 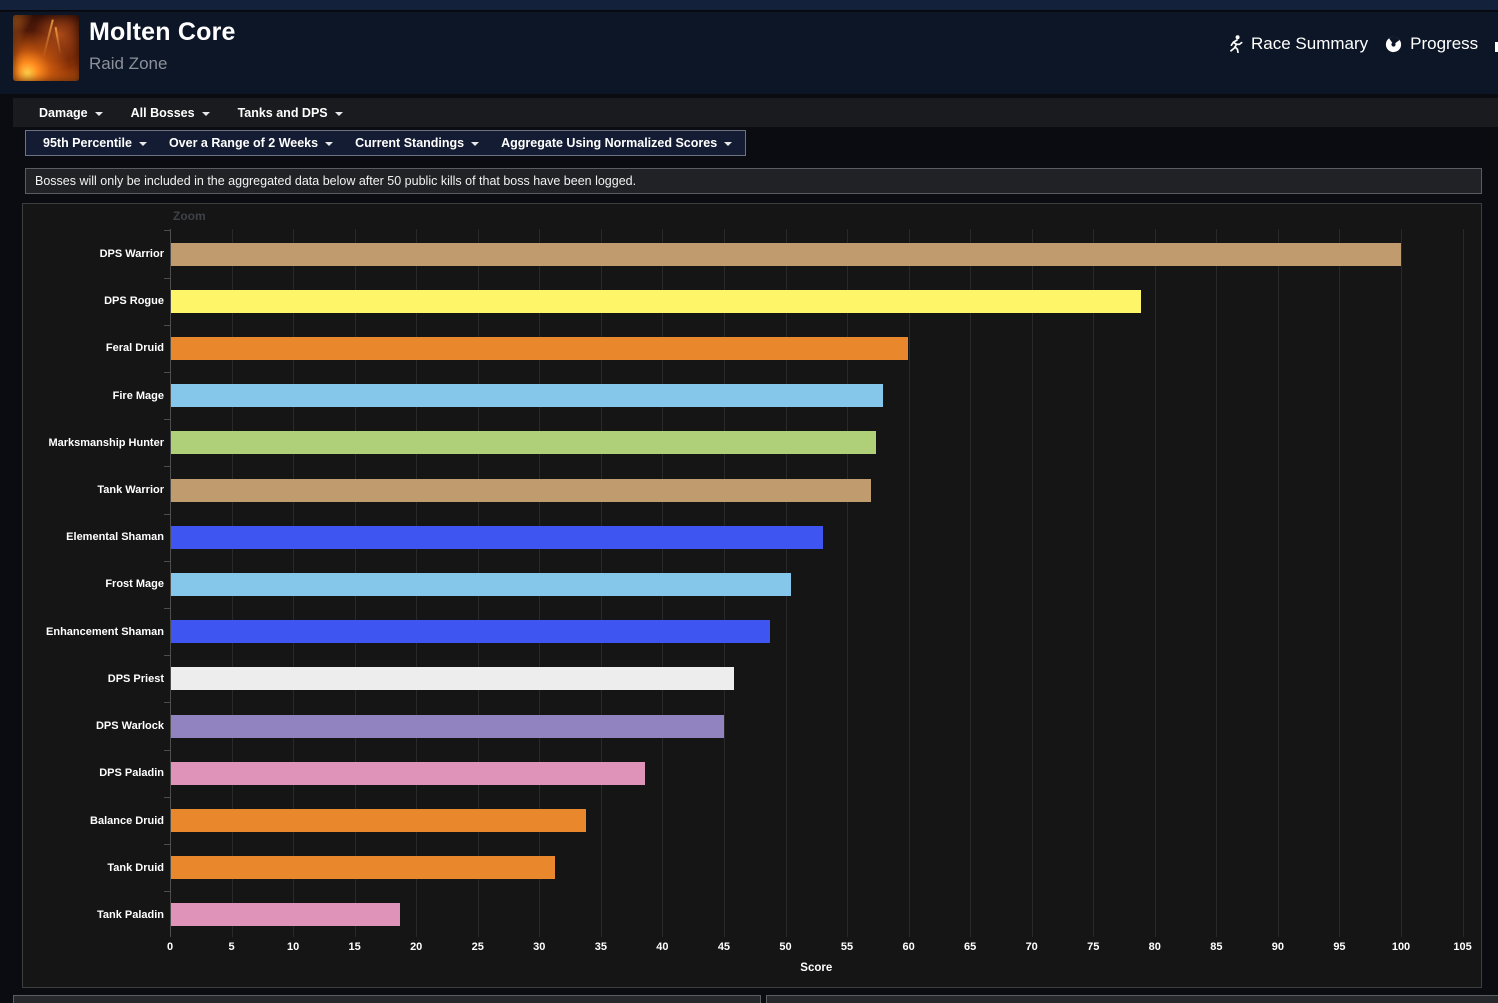 I want to click on category-label: DPS Rogue, so click(x=134, y=301).